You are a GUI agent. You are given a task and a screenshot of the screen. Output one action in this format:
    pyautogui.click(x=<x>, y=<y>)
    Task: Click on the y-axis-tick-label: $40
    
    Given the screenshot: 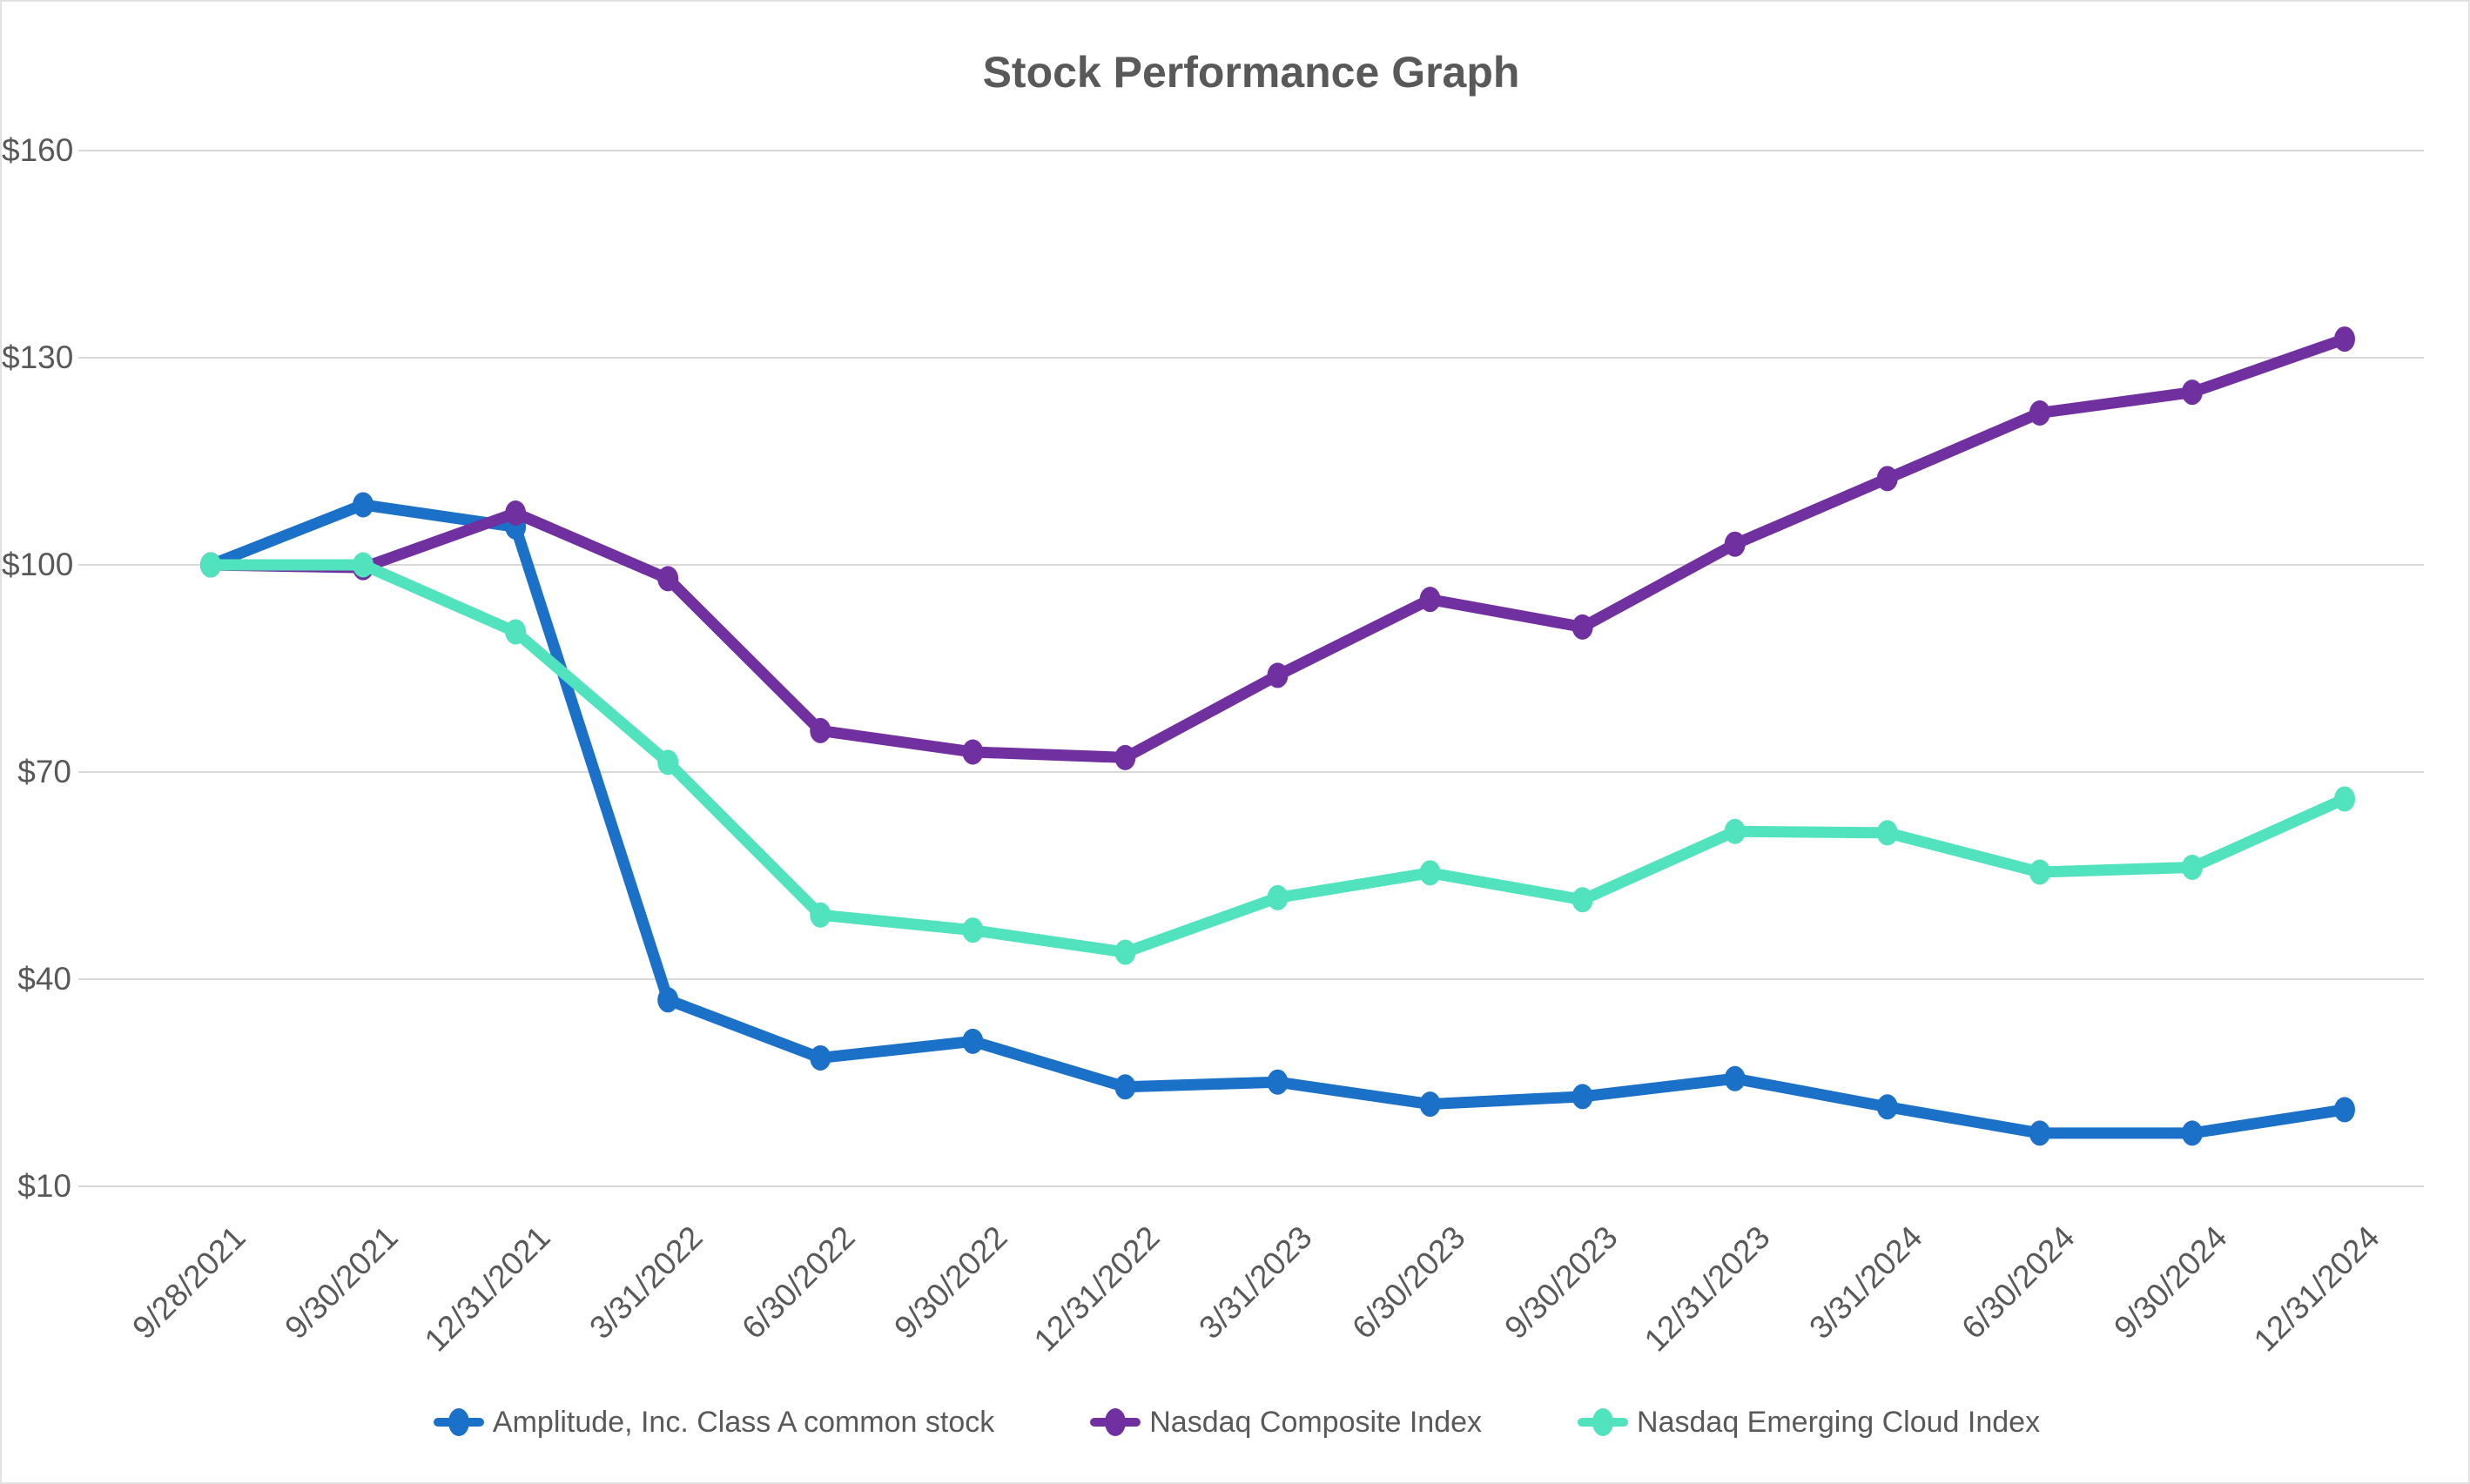 What is the action you would take?
    pyautogui.click(x=44, y=978)
    